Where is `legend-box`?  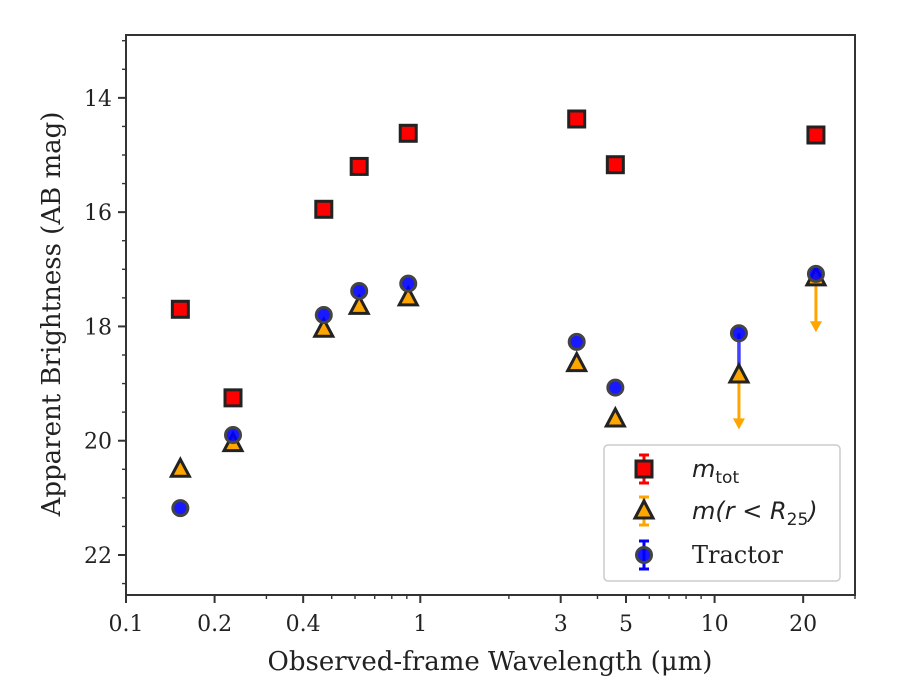 legend-box is located at coordinates (722, 513).